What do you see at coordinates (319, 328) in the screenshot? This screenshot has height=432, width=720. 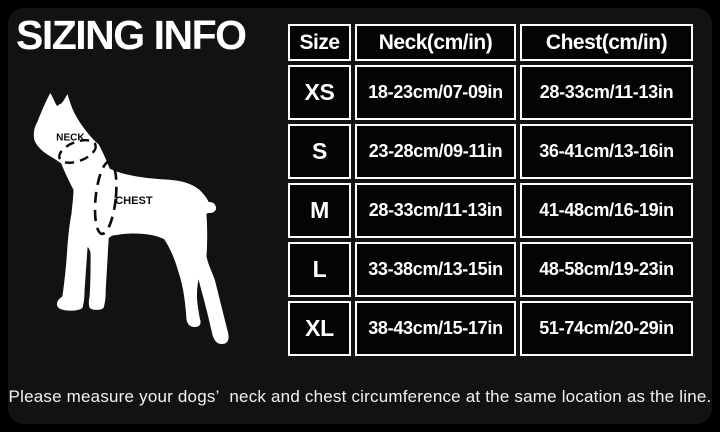 I see `size-cell: XL` at bounding box center [319, 328].